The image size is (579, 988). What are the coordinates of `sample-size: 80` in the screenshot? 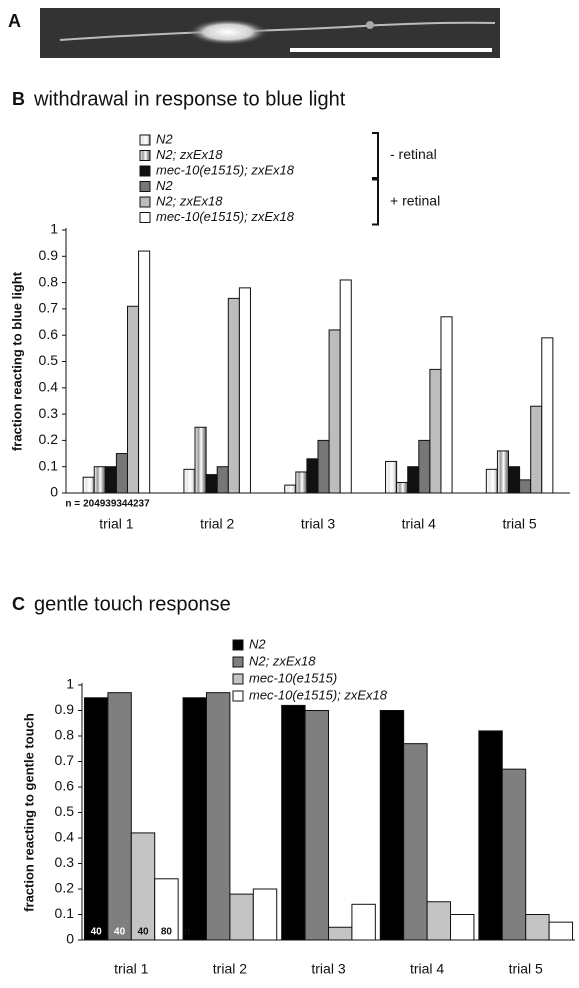 It's located at (167, 932).